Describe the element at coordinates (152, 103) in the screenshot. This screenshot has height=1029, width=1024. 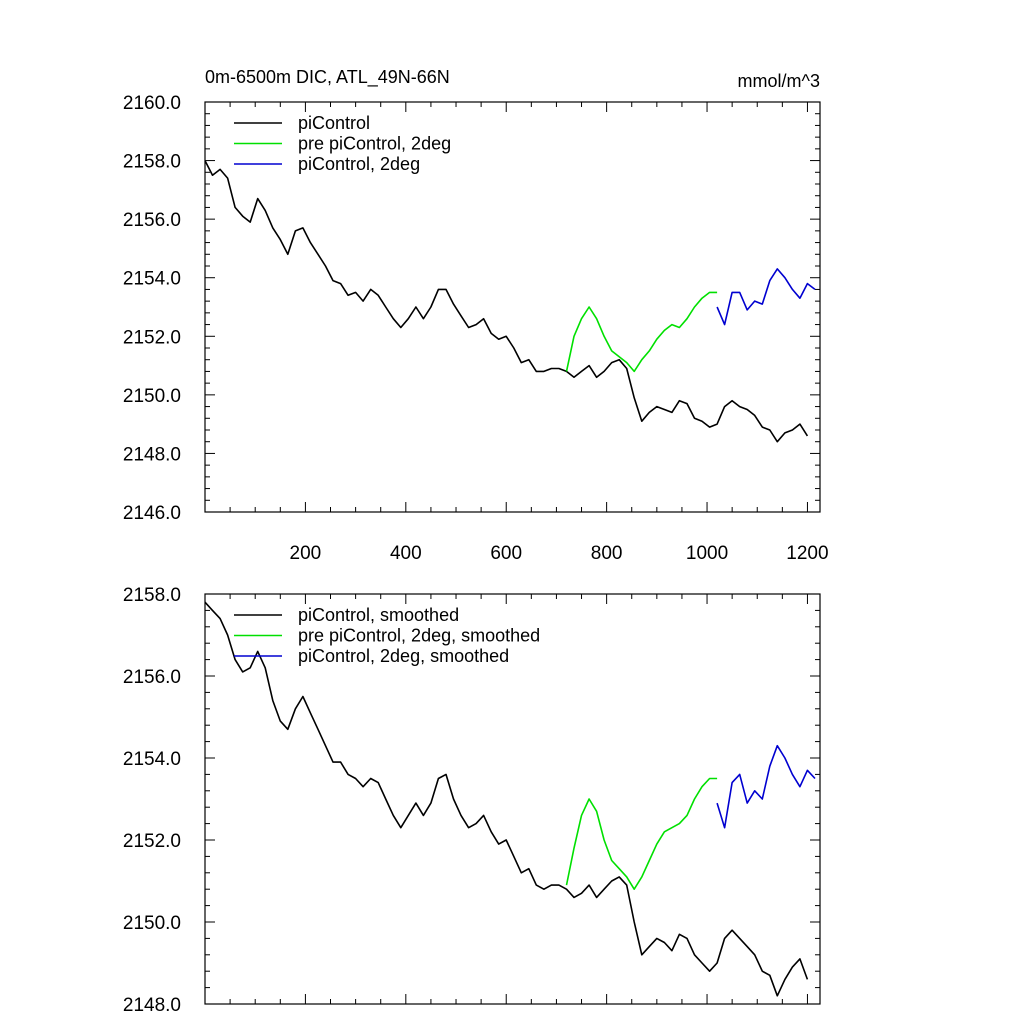
I see `y-tick-label: 2160.0` at that location.